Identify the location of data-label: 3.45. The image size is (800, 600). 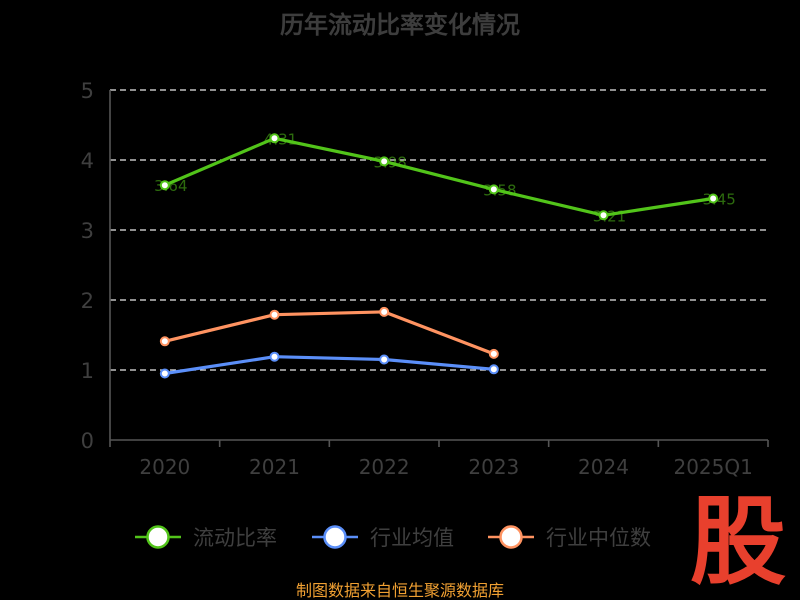
(718, 200).